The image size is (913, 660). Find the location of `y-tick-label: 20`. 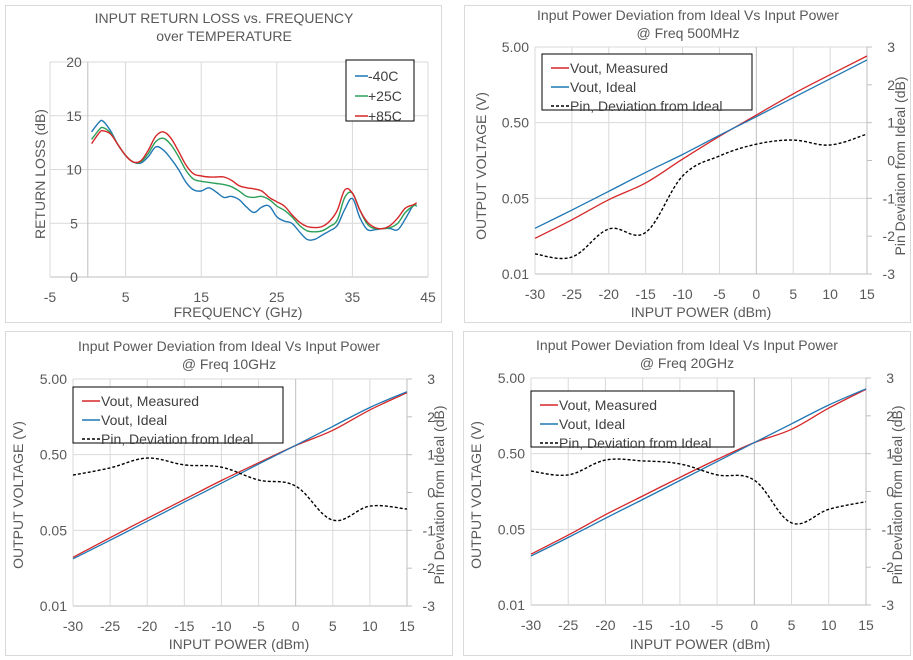

y-tick-label: 20 is located at coordinates (74, 62).